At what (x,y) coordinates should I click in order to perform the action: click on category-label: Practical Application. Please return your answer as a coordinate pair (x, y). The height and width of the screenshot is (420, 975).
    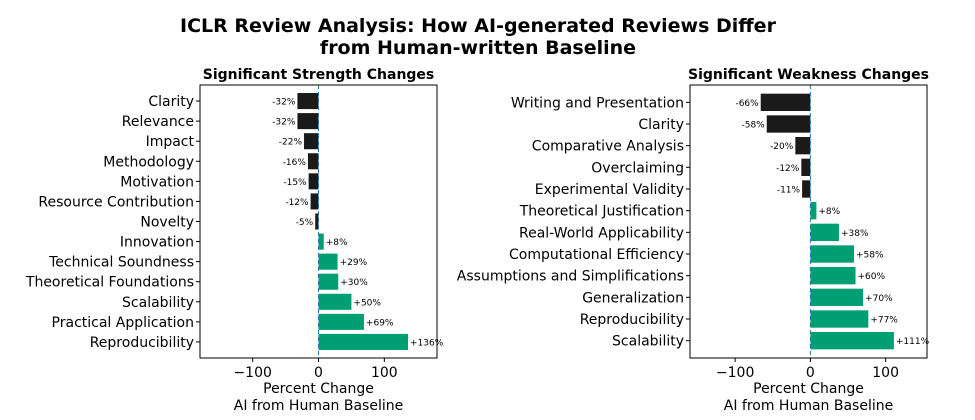
    Looking at the image, I should click on (123, 323).